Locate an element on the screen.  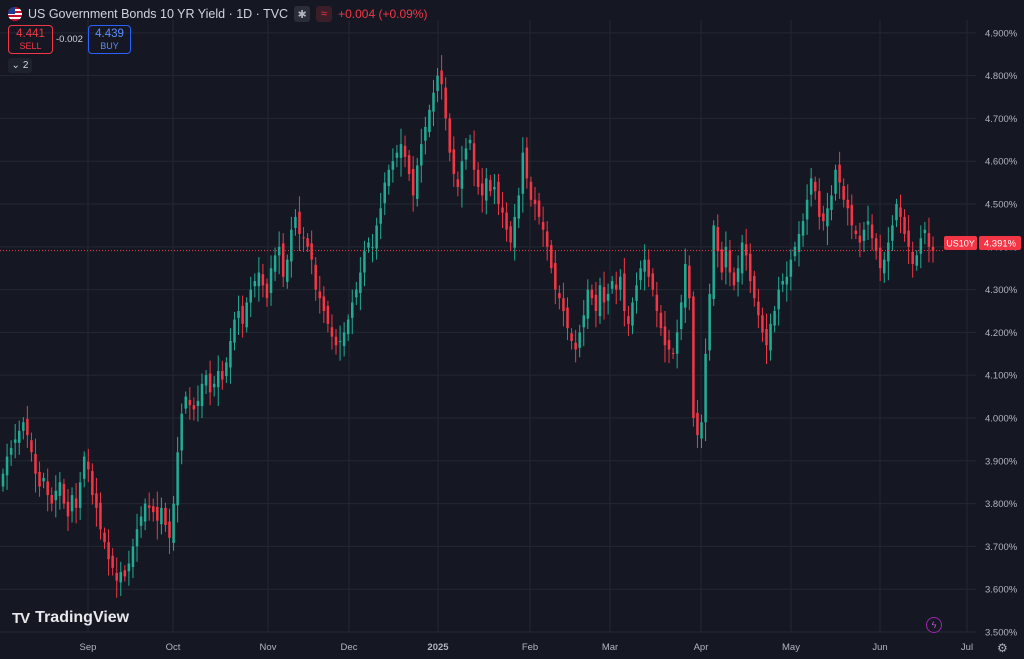
y-tick-label: 3.800% is located at coordinates (1001, 504).